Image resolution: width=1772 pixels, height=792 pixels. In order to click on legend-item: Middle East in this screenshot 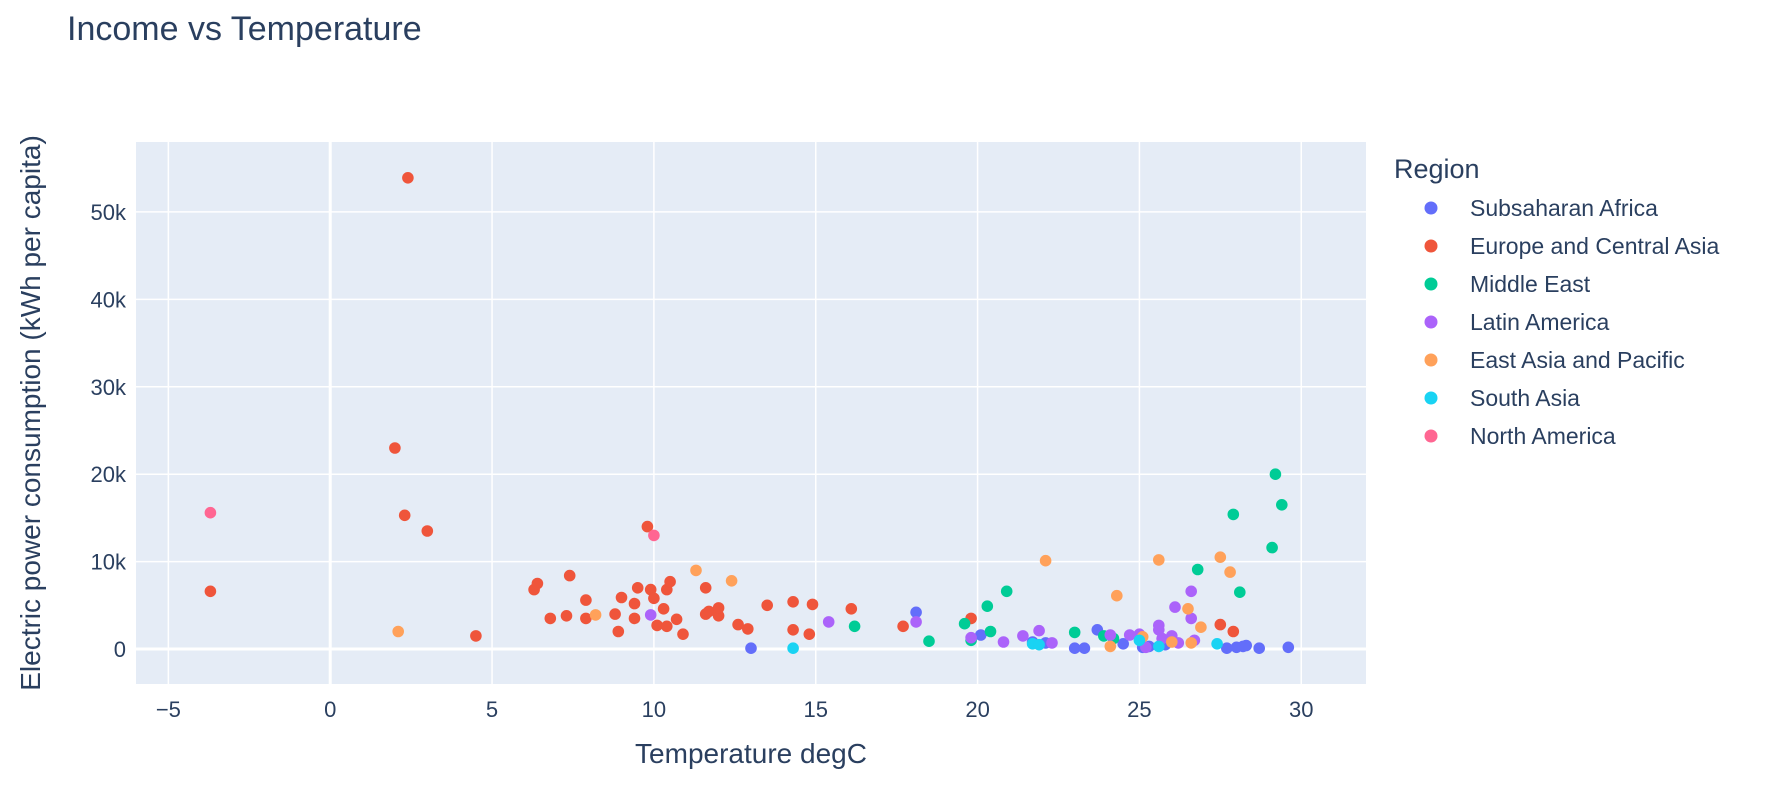, I will do `click(1507, 284)`.